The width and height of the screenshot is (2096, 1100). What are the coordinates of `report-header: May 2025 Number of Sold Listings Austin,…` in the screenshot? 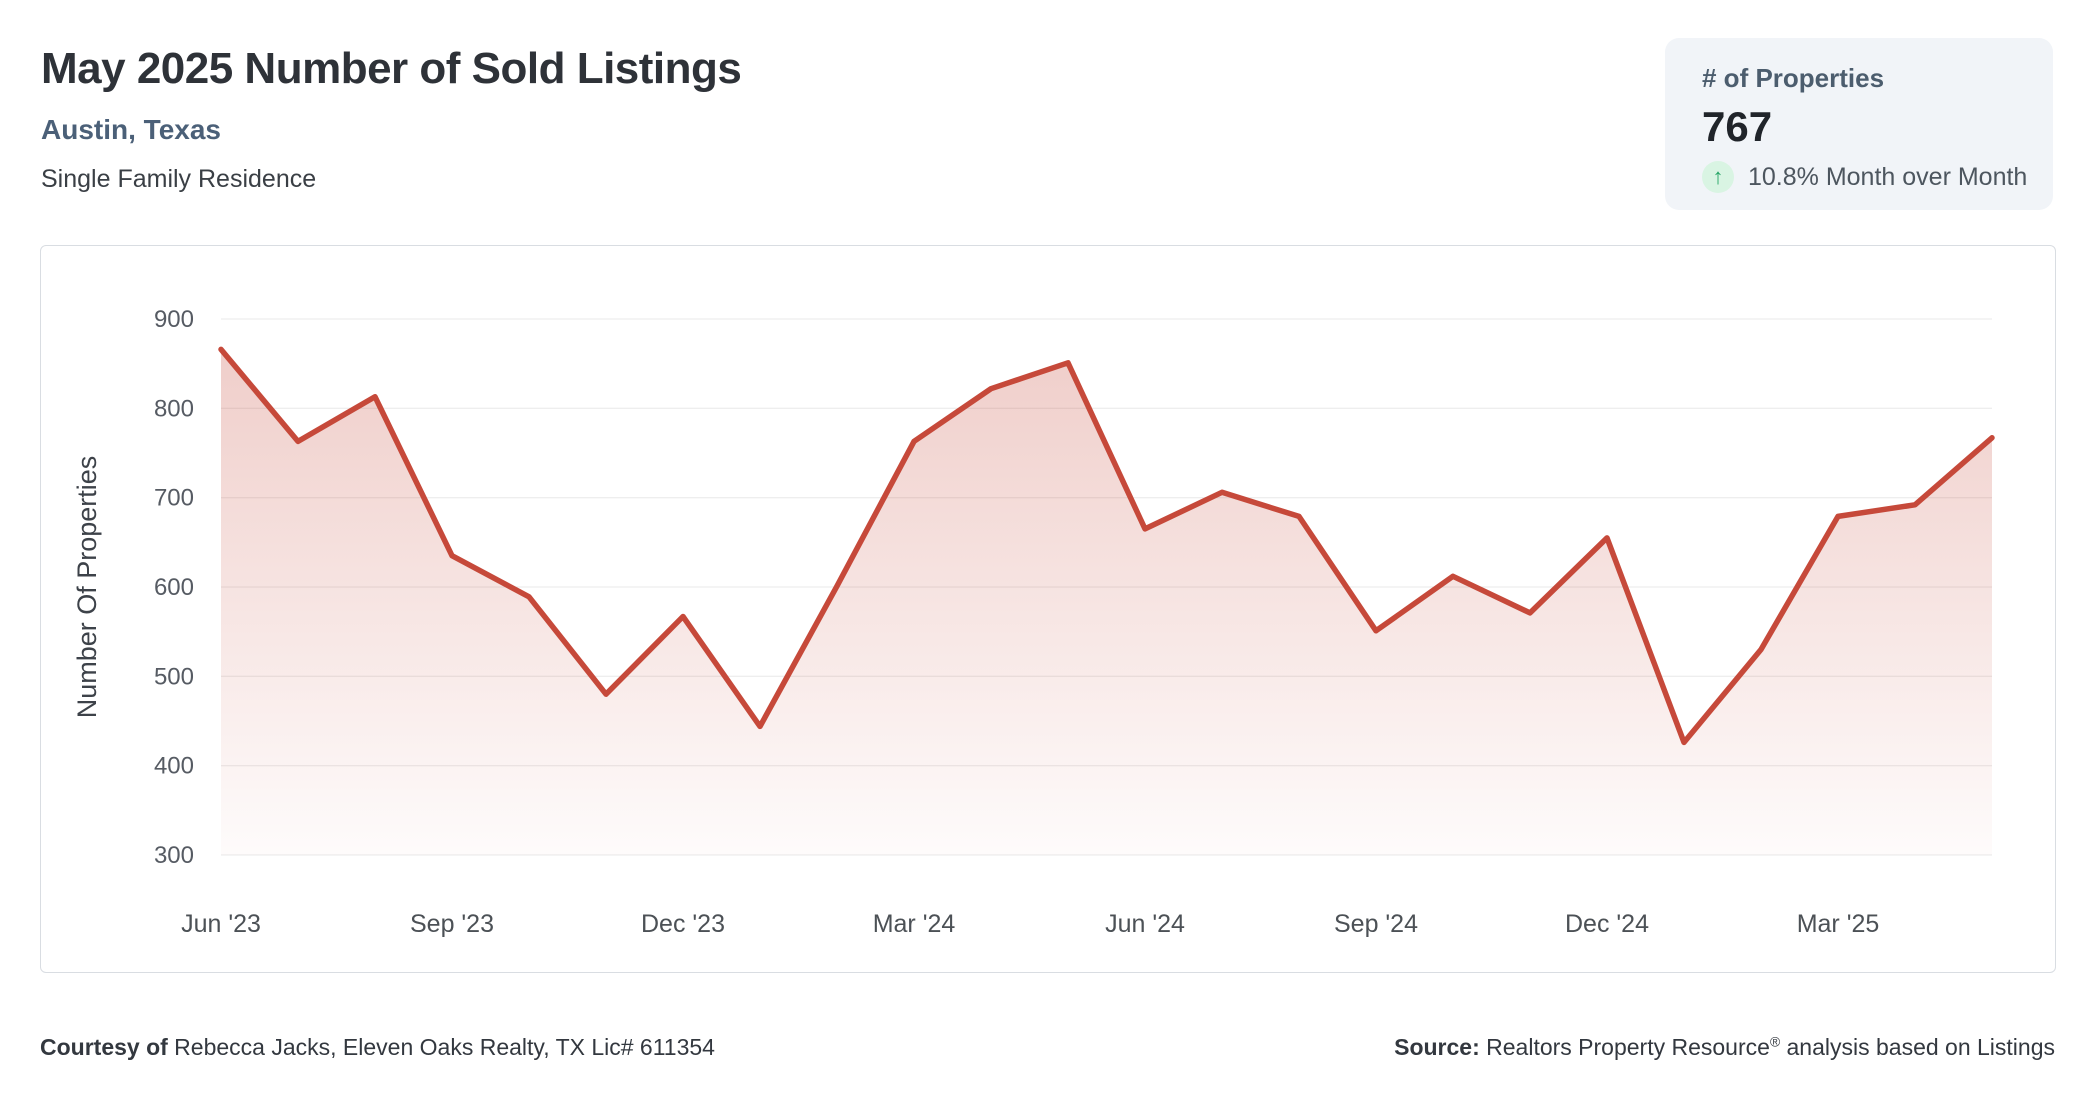 It's located at (391, 119).